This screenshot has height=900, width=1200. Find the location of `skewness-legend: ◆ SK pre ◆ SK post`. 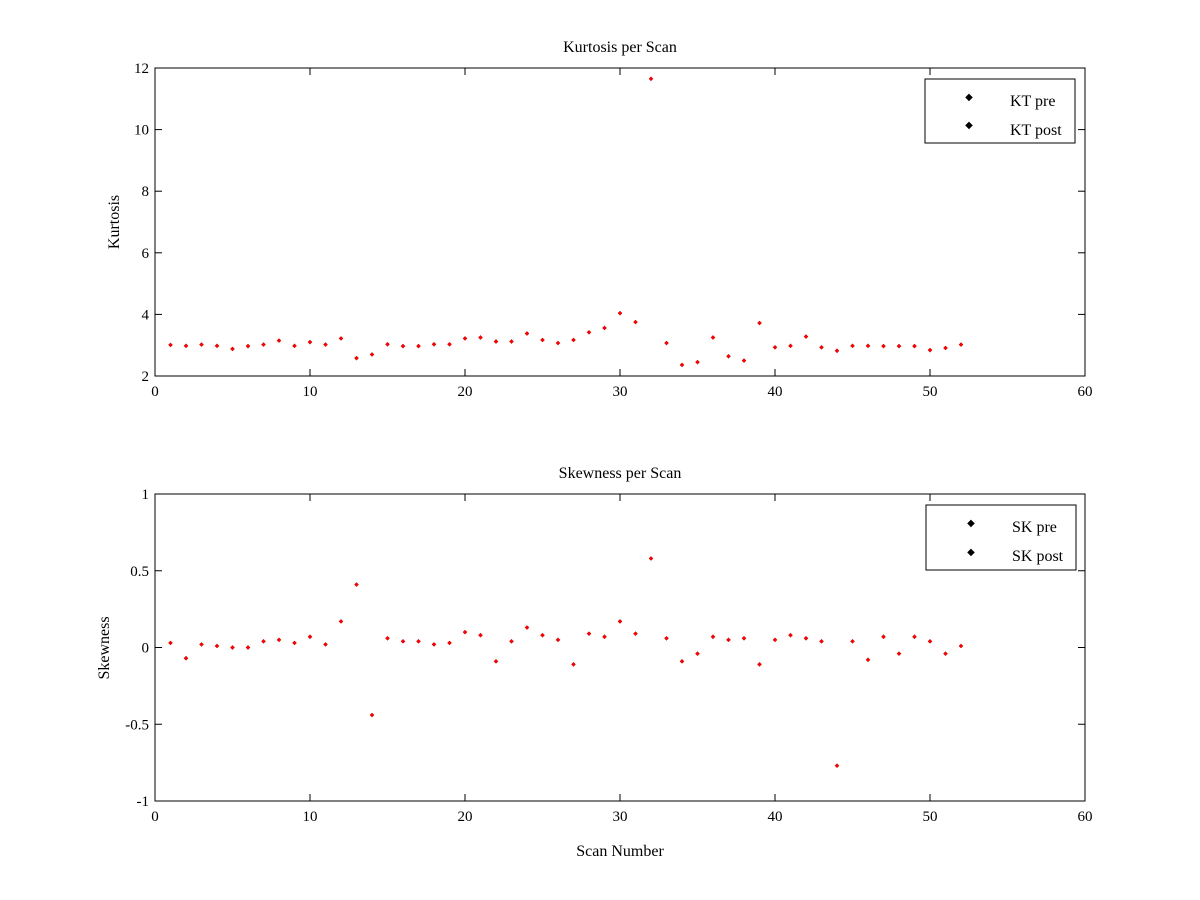

skewness-legend: ◆ SK pre ◆ SK post is located at coordinates (1001, 537).